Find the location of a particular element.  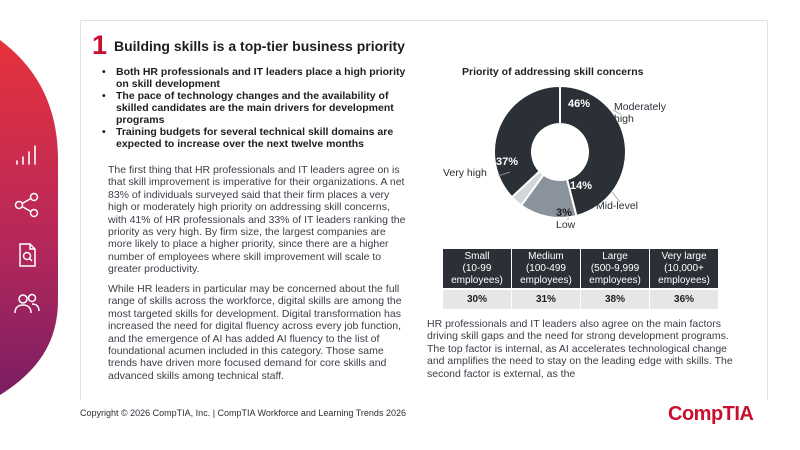

table-value-cell: 31% is located at coordinates (546, 298).